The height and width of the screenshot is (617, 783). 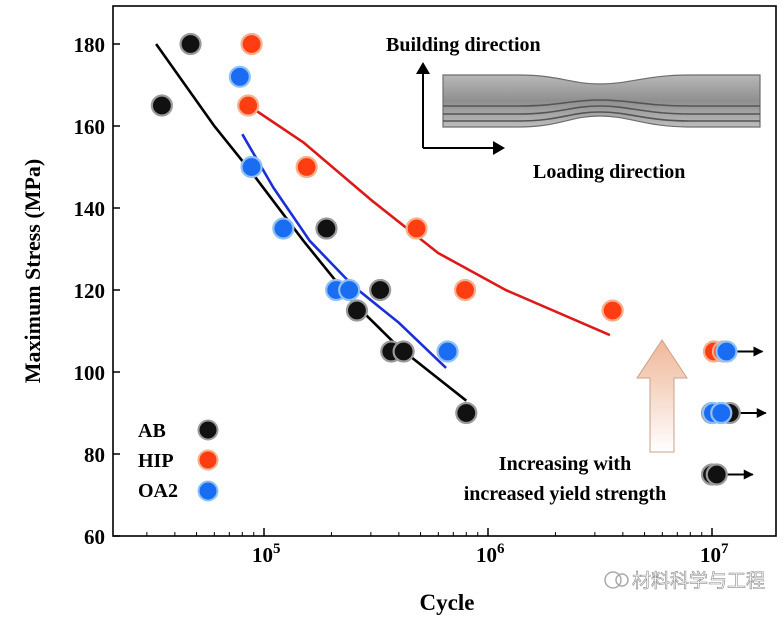 What do you see at coordinates (90, 127) in the screenshot?
I see `y-tick-label: 160` at bounding box center [90, 127].